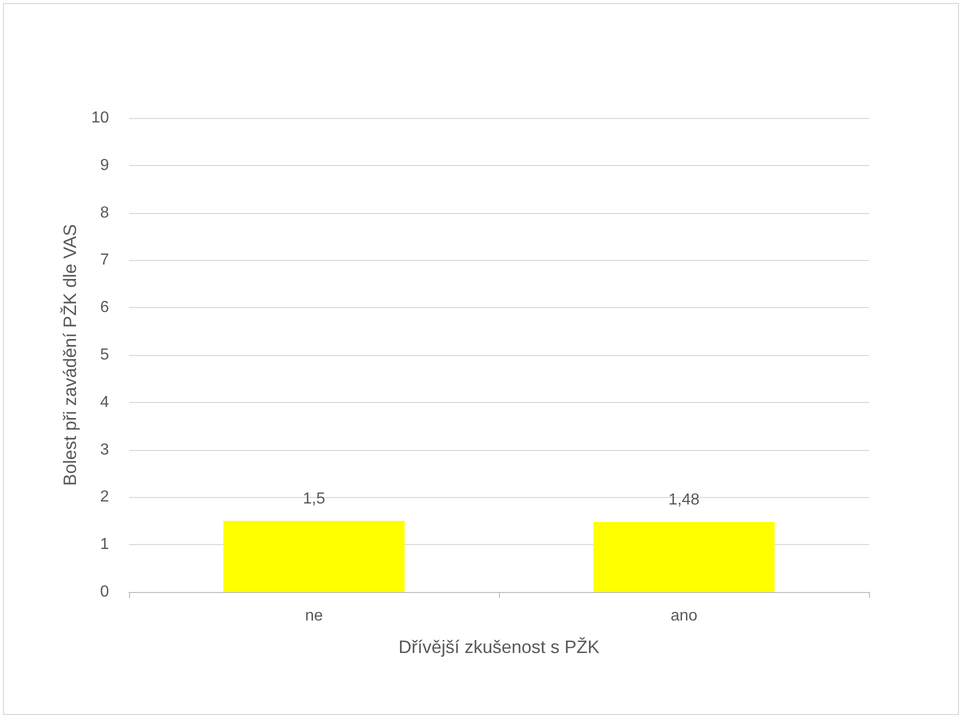 Image resolution: width=964 pixels, height=720 pixels. What do you see at coordinates (105, 592) in the screenshot?
I see `y-tick-label: 0` at bounding box center [105, 592].